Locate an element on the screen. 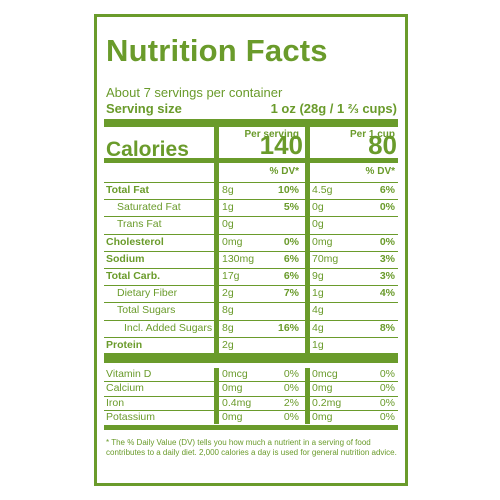  micronutrient-amount-cup: 0.2mg is located at coordinates (327, 402).